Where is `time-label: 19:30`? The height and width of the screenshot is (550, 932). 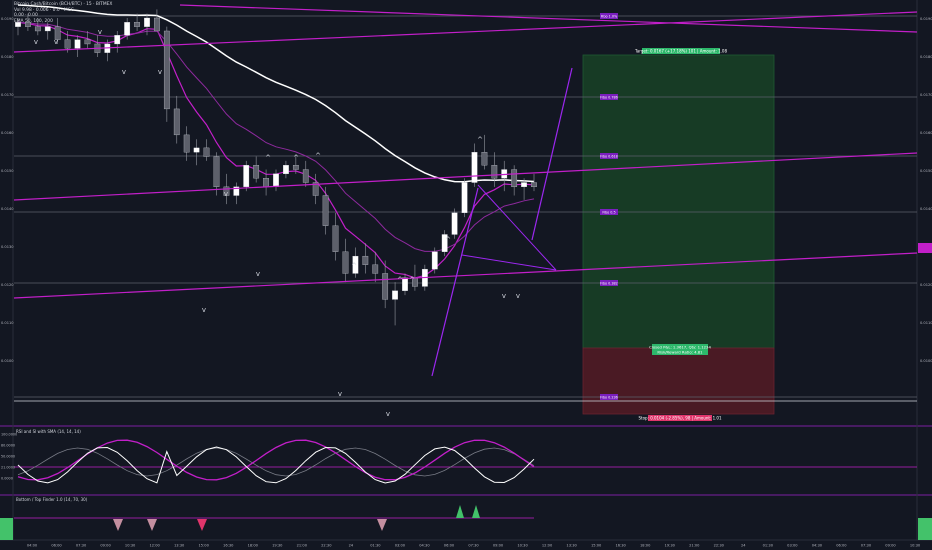
time-label: 19:30 is located at coordinates (277, 546).